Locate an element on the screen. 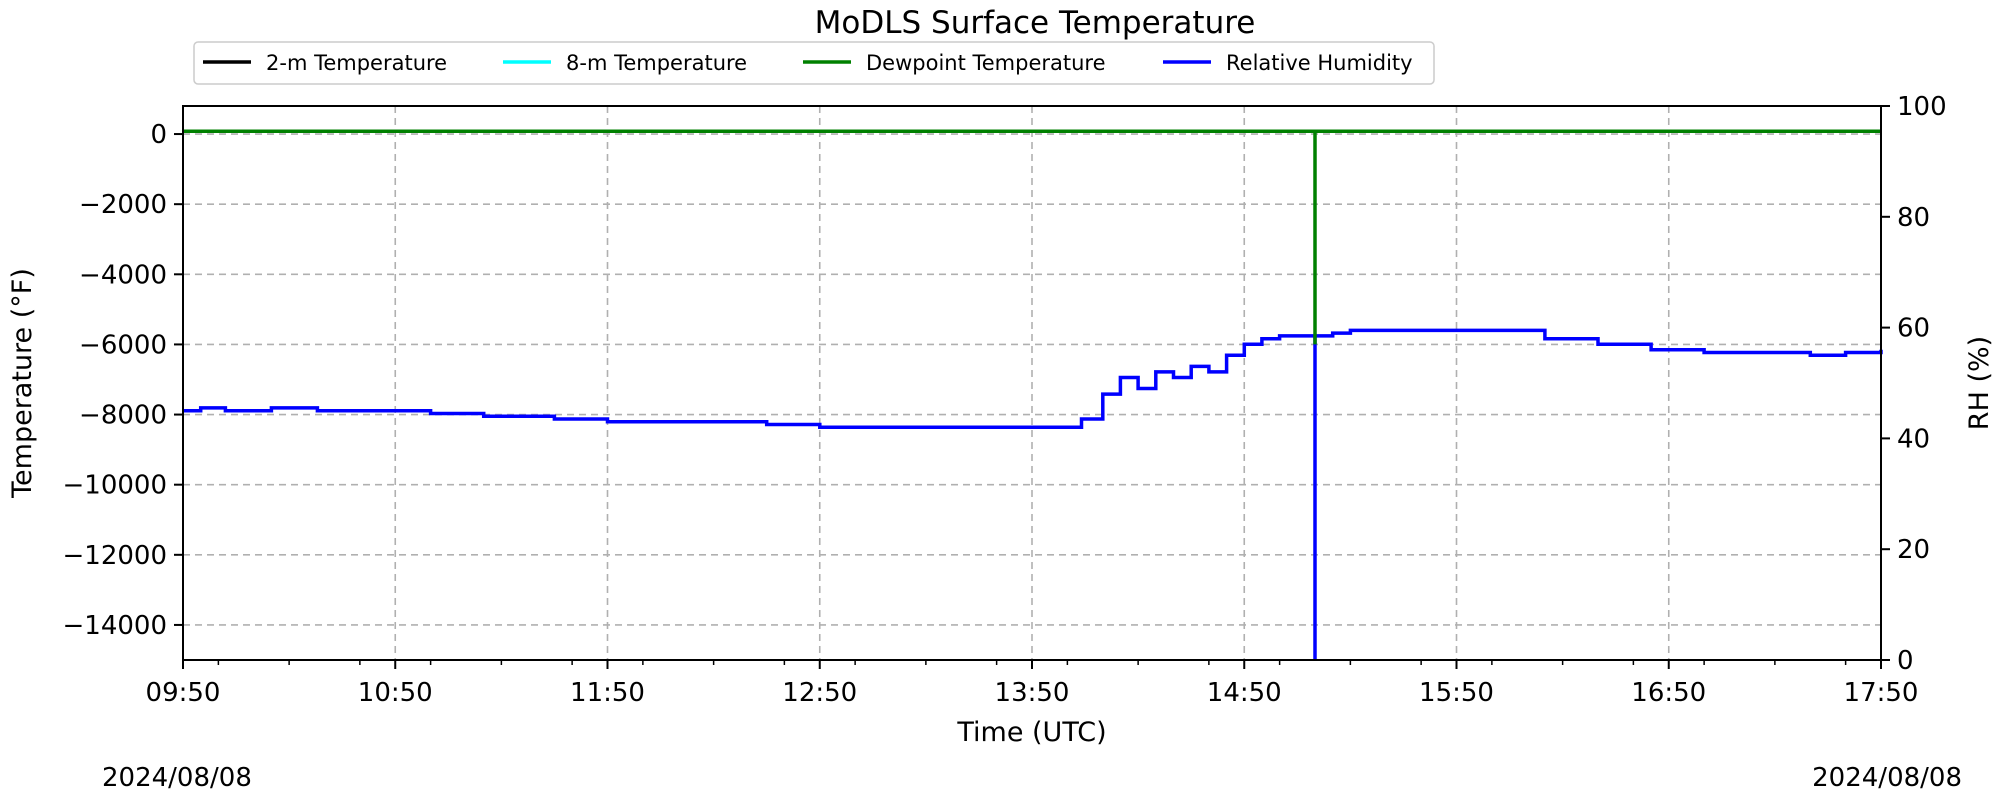 This screenshot has height=800, width=2000. y-tick-label: −2000 is located at coordinates (123, 205).